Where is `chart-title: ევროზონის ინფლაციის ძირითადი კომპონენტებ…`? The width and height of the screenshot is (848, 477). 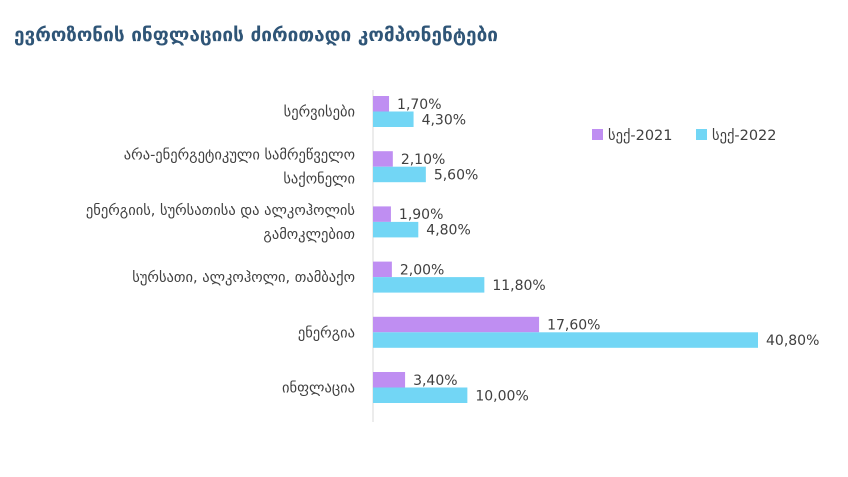 chart-title: ევროზონის ინფლაციის ძირითადი კომპონენტებ… is located at coordinates (256, 35).